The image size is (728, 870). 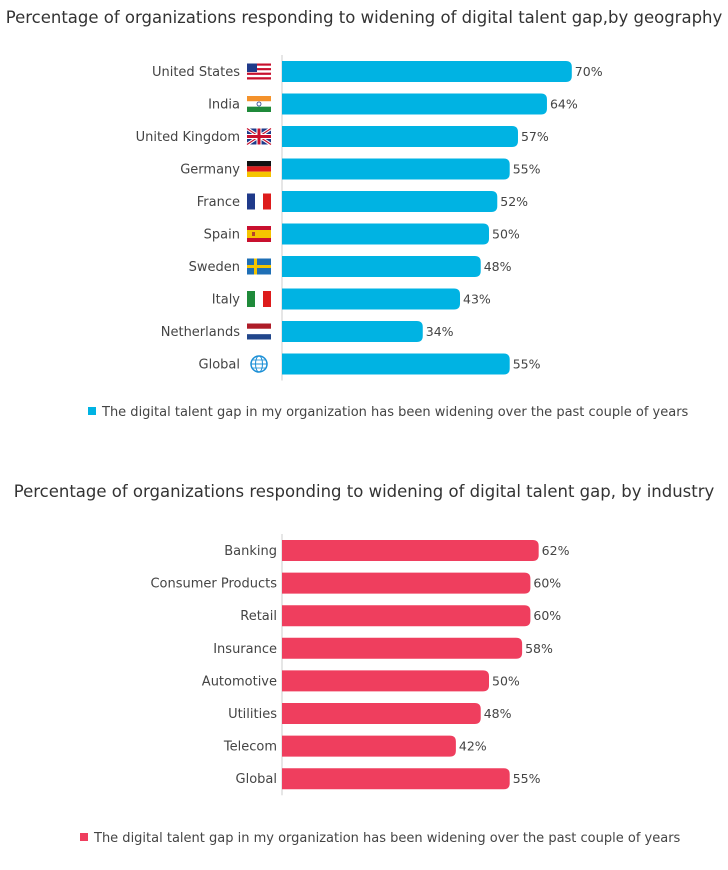 I want to click on category-label: Utilities, so click(x=252, y=714).